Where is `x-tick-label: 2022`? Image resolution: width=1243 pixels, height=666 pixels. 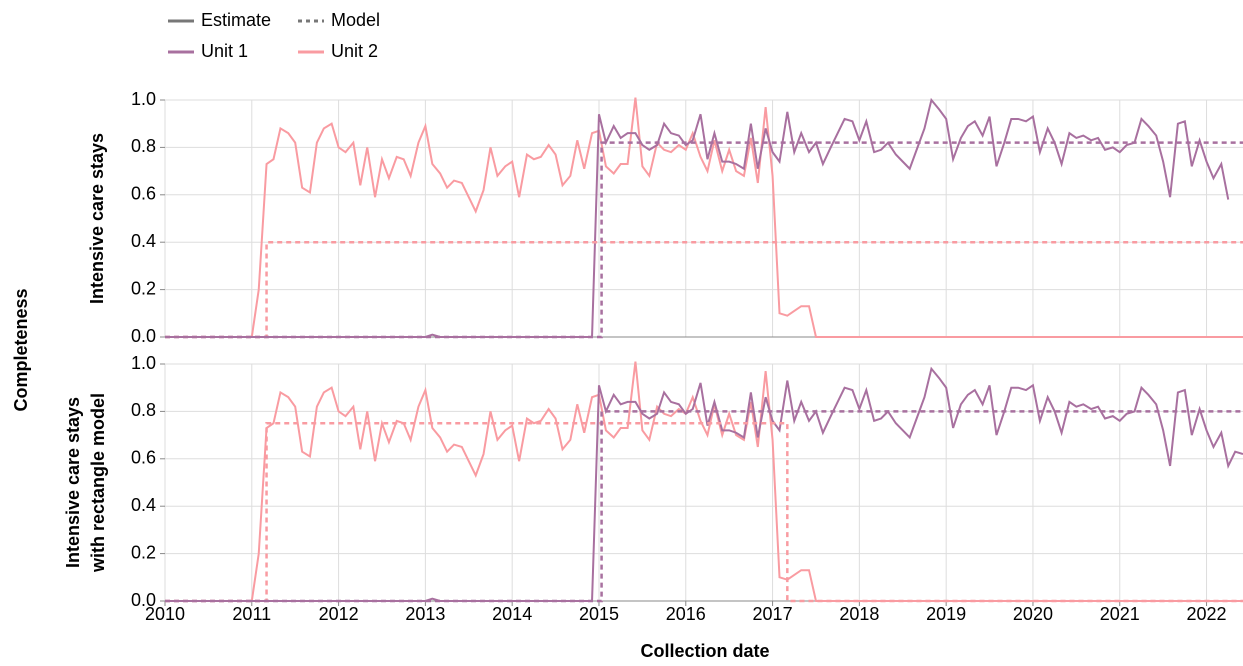
x-tick-label: 2022 is located at coordinates (1207, 614).